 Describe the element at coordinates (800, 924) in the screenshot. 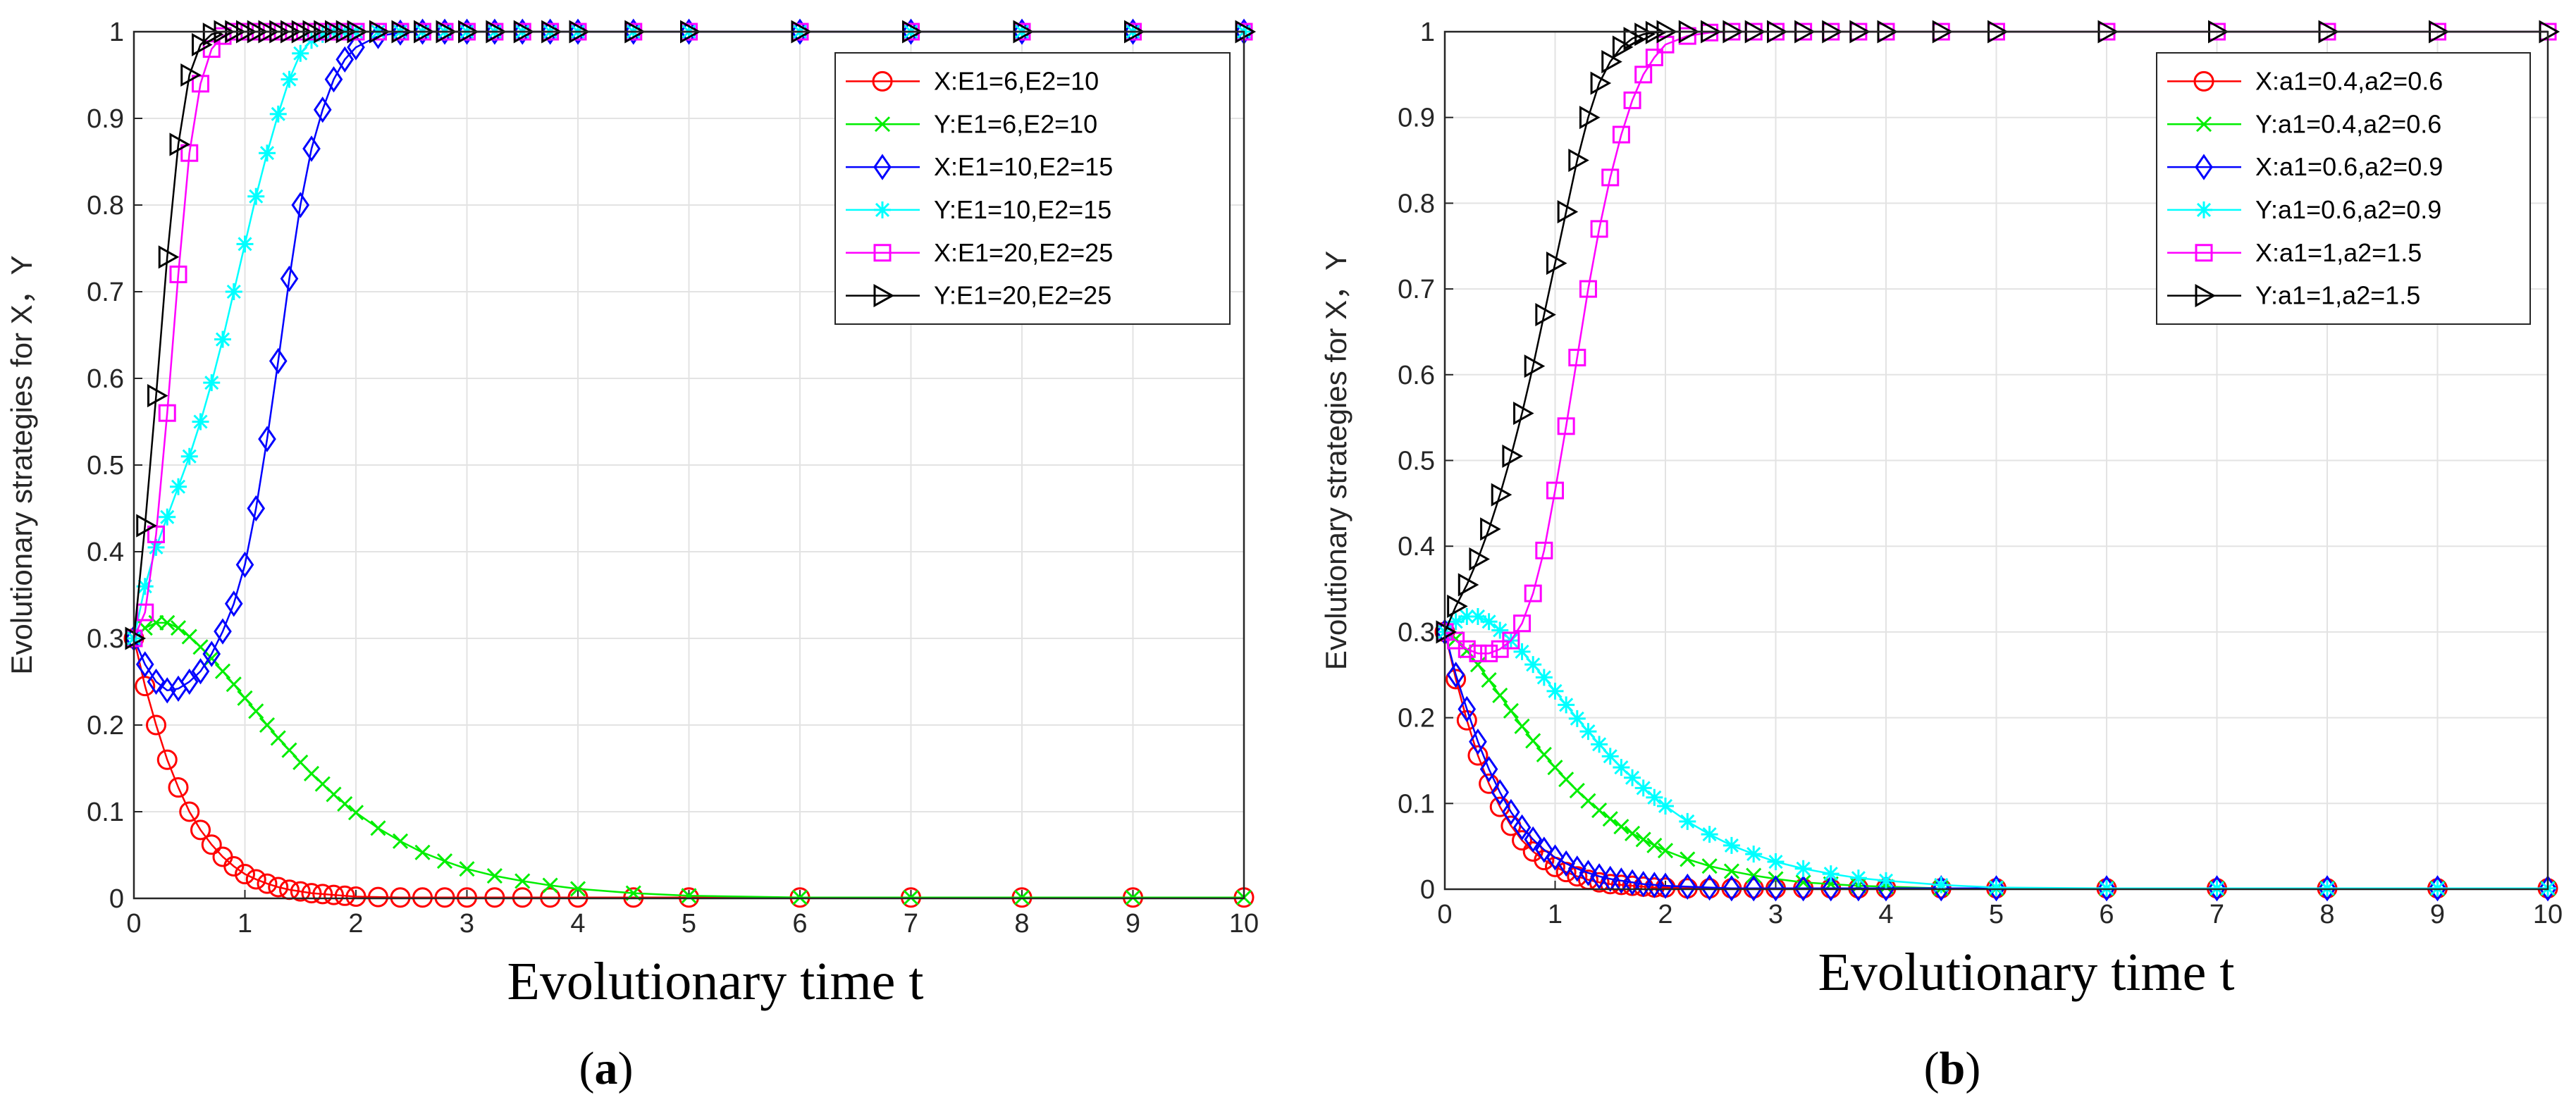

I see `x-tick-label: 6` at that location.